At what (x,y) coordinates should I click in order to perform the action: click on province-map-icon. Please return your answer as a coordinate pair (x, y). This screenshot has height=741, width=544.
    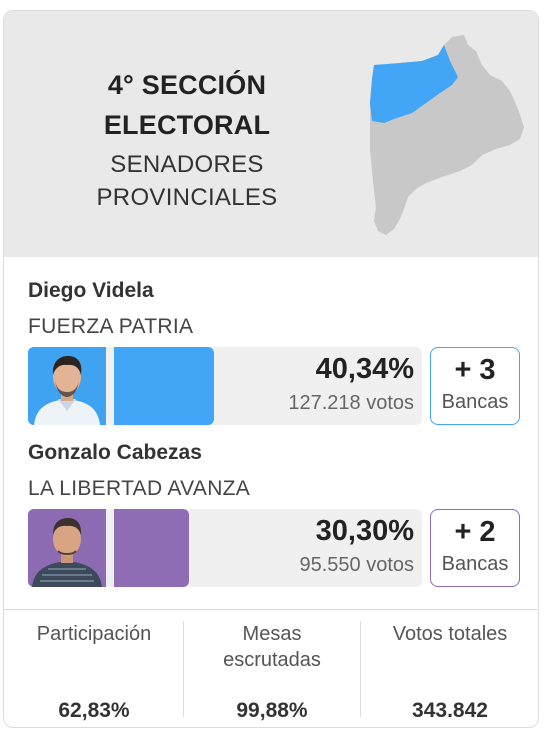
    Looking at the image, I should click on (447, 135).